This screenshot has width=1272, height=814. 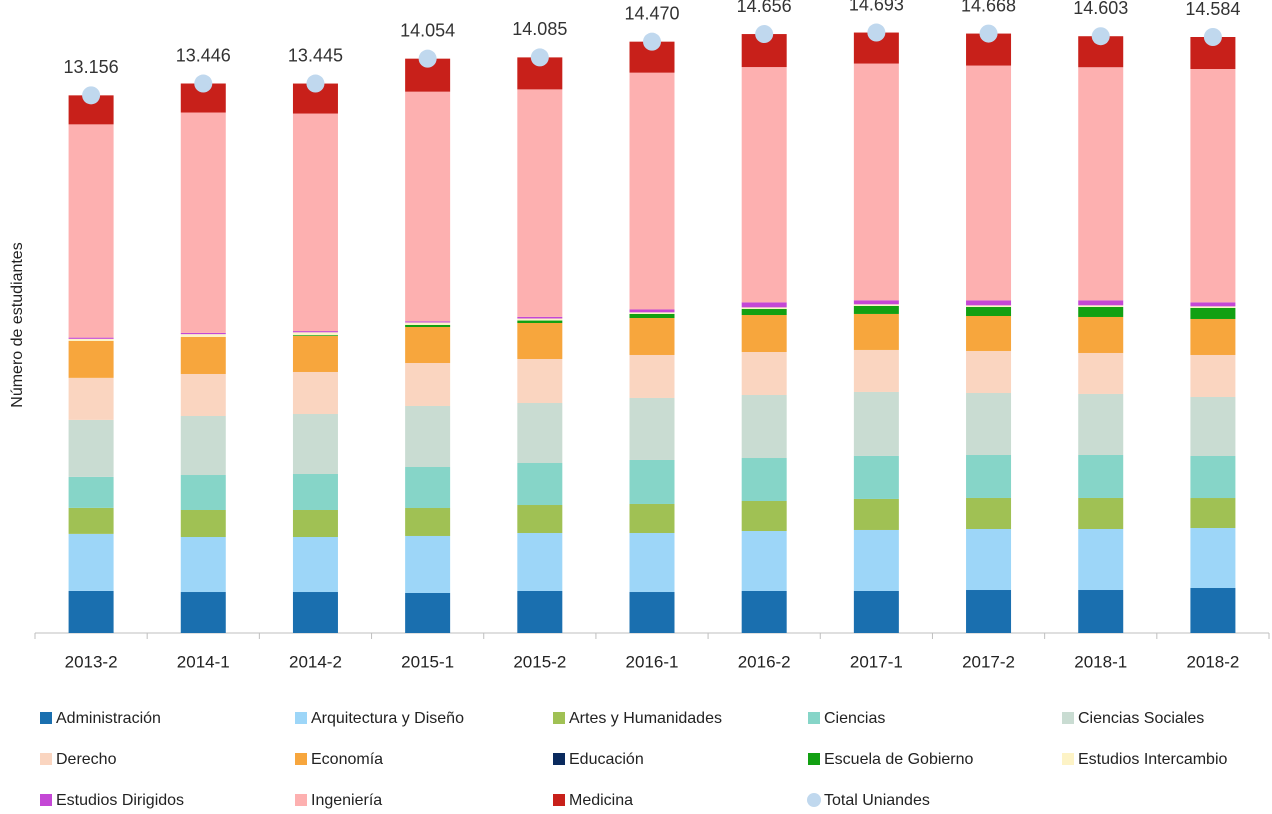 I want to click on legend-label: Arquitectura y Diseño, so click(x=387, y=718).